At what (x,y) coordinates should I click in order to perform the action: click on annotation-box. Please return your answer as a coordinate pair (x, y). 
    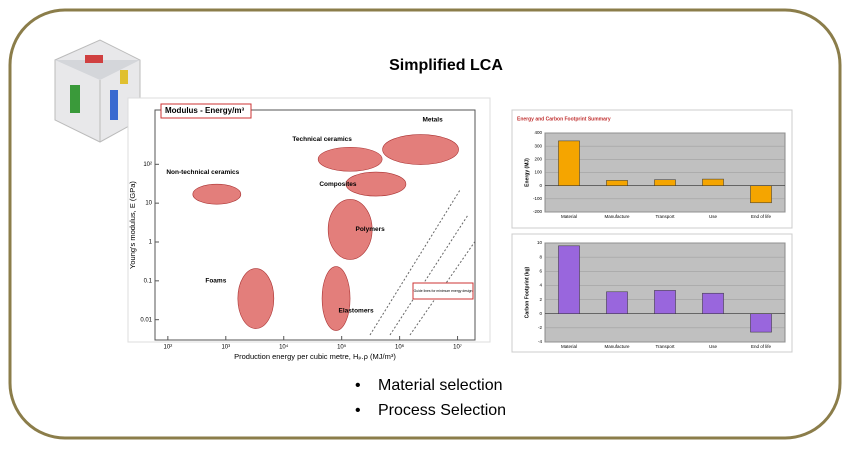
    Looking at the image, I should click on (443, 291).